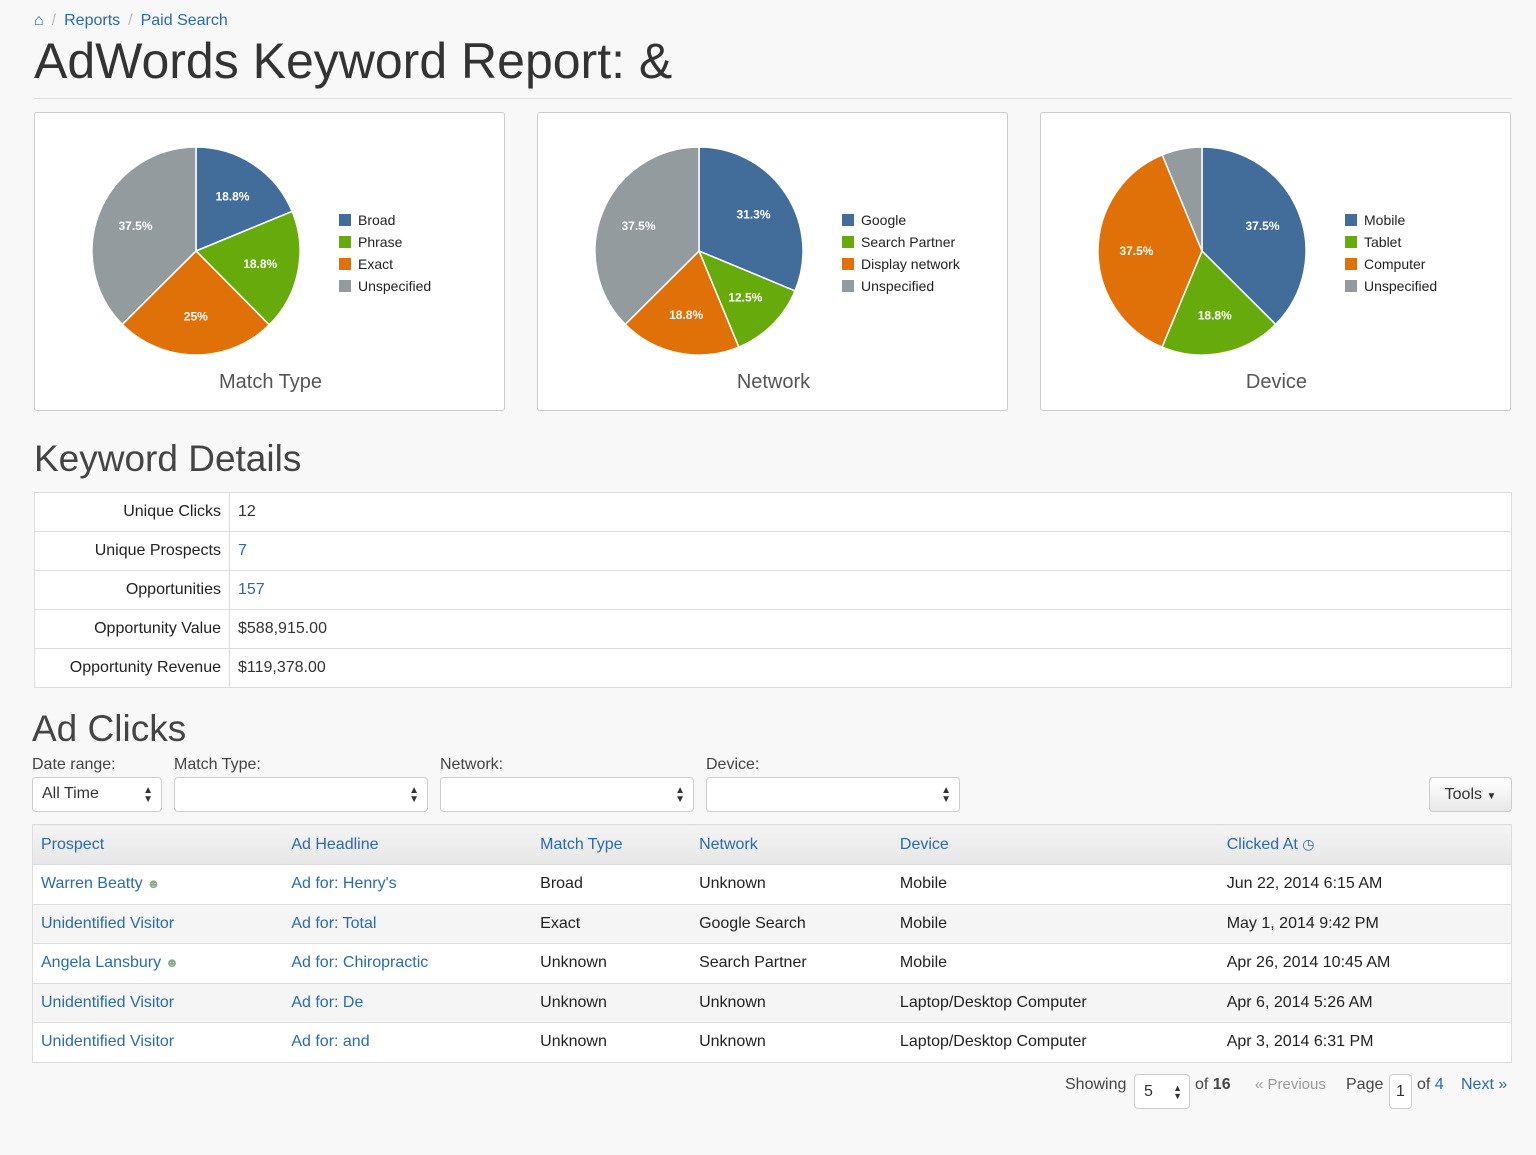 This screenshot has height=1155, width=1536. I want to click on person-icon: ☻, so click(172, 963).